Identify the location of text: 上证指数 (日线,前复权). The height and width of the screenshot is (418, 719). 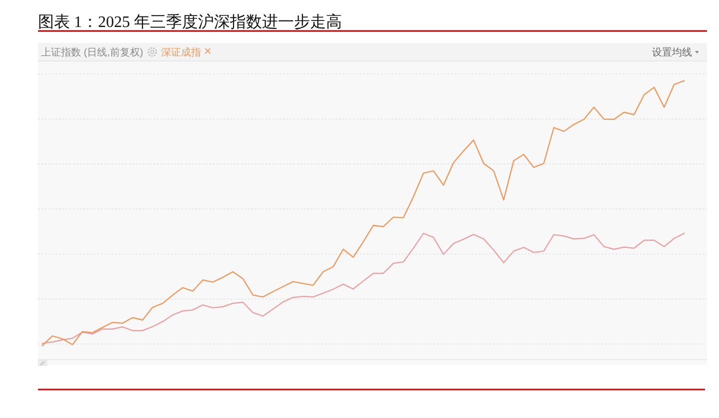
(92, 52).